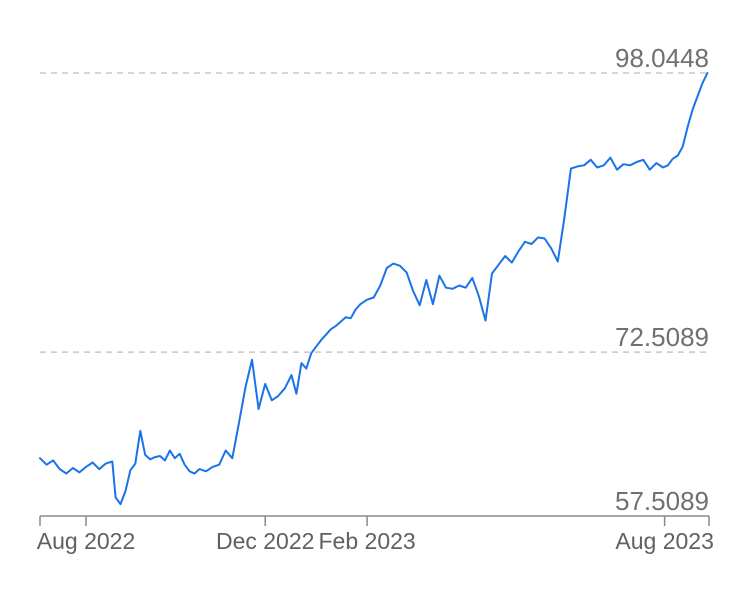 The image size is (755, 600). Describe the element at coordinates (265, 541) in the screenshot. I see `x-tick-label: Dec 2022` at that location.